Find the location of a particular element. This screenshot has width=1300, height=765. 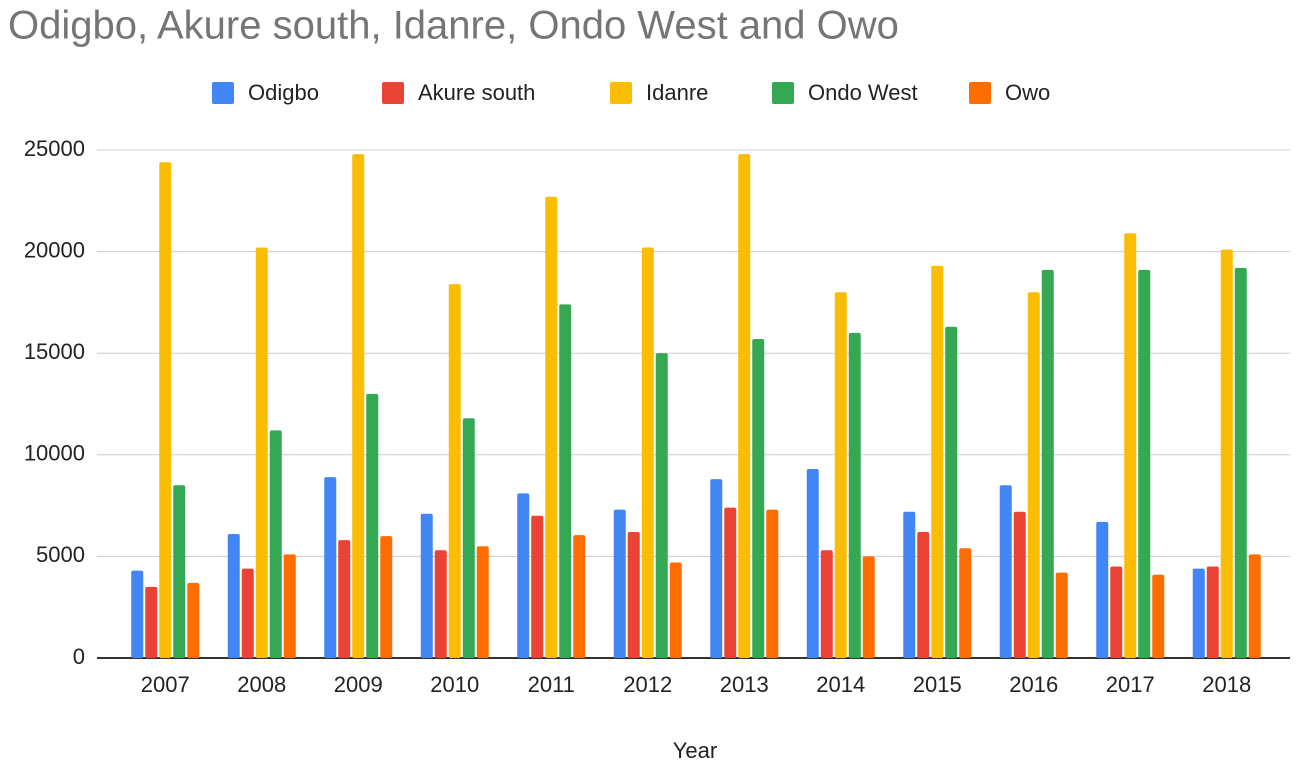

y-tick-label: 20000 is located at coordinates (54, 249).